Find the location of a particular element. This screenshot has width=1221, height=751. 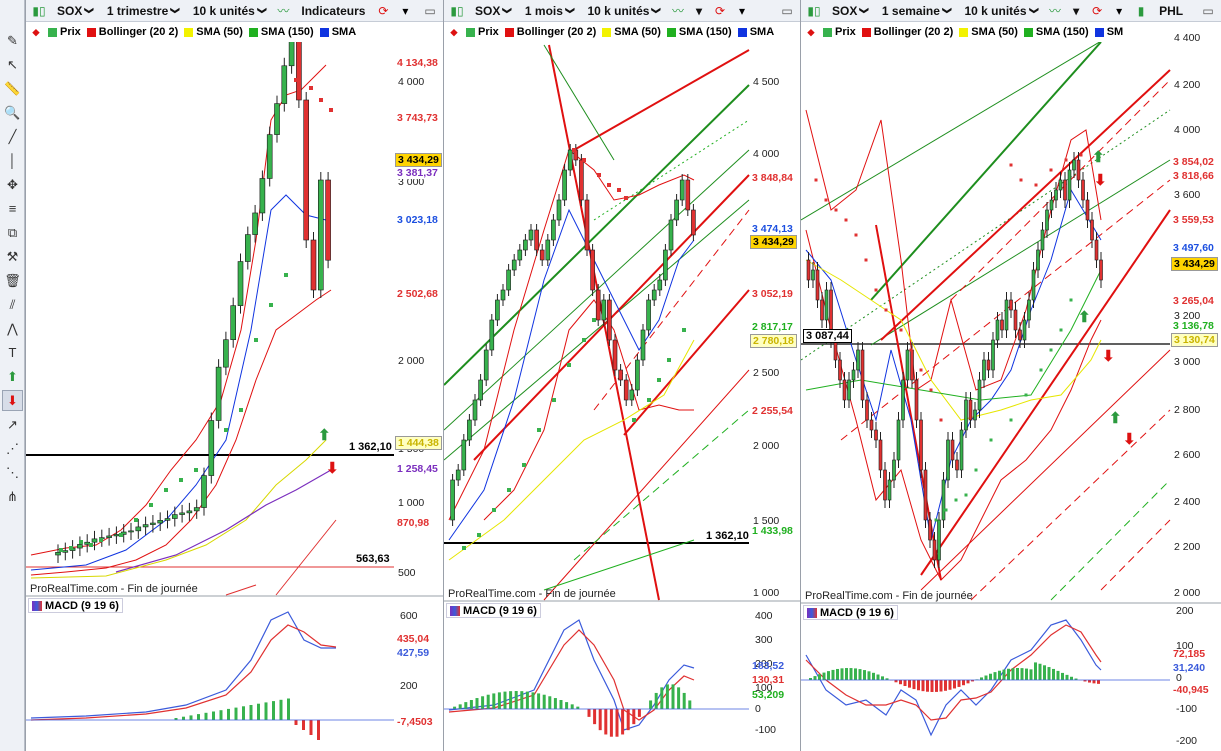

tools-icon: ⚒ is located at coordinates (12, 256).